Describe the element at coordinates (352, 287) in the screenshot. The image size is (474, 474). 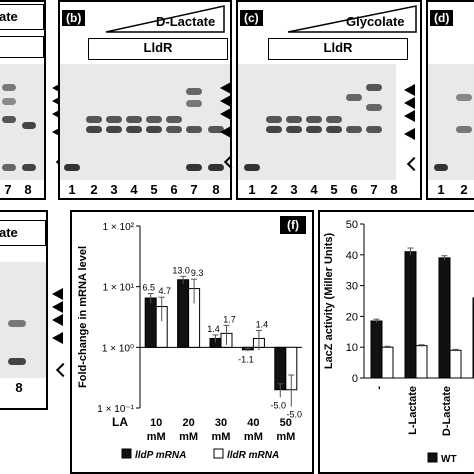
I see `y-tick-label: 30` at that location.